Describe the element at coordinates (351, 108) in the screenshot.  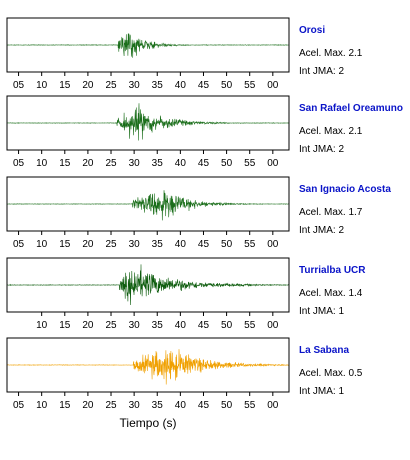
I see `station-name: San Rafael Oreamuno` at that location.